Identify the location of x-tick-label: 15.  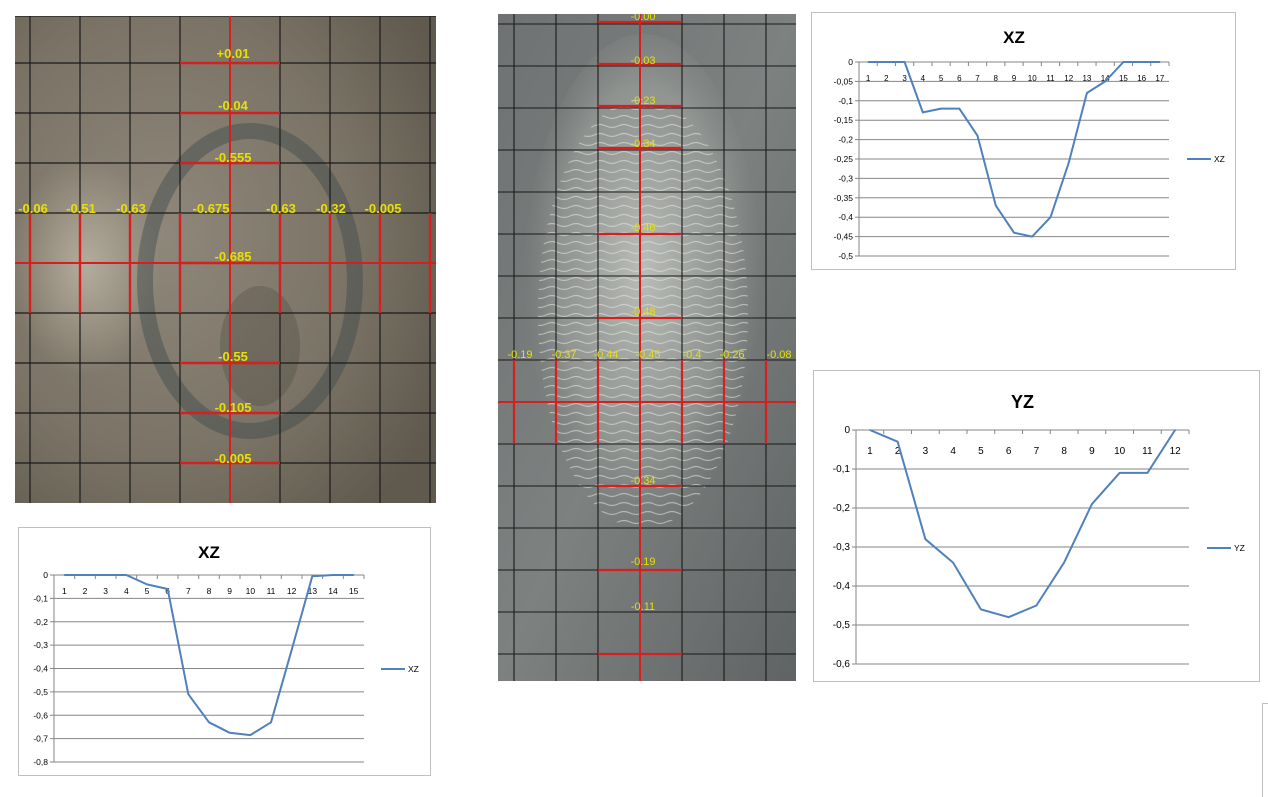
(1123, 78).